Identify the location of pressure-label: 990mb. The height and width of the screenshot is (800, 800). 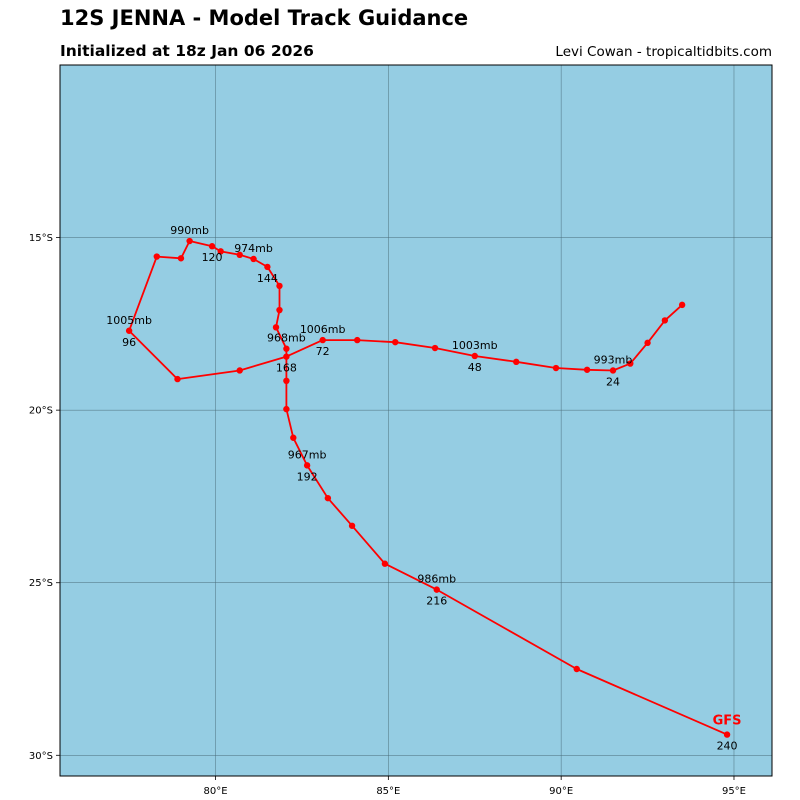
(189, 230).